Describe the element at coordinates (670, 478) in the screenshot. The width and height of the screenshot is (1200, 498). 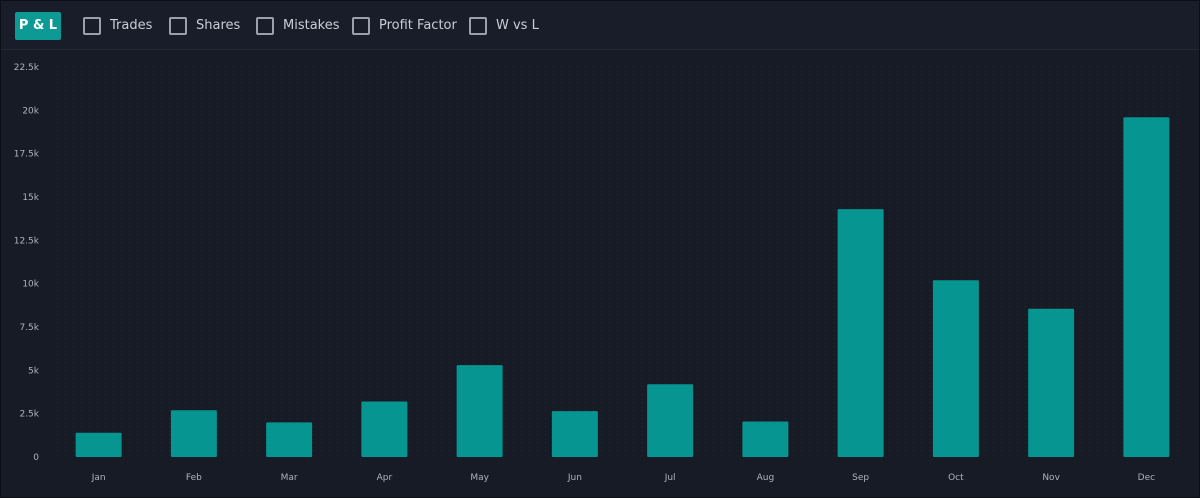
I see `x-tick-label: Jul` at that location.